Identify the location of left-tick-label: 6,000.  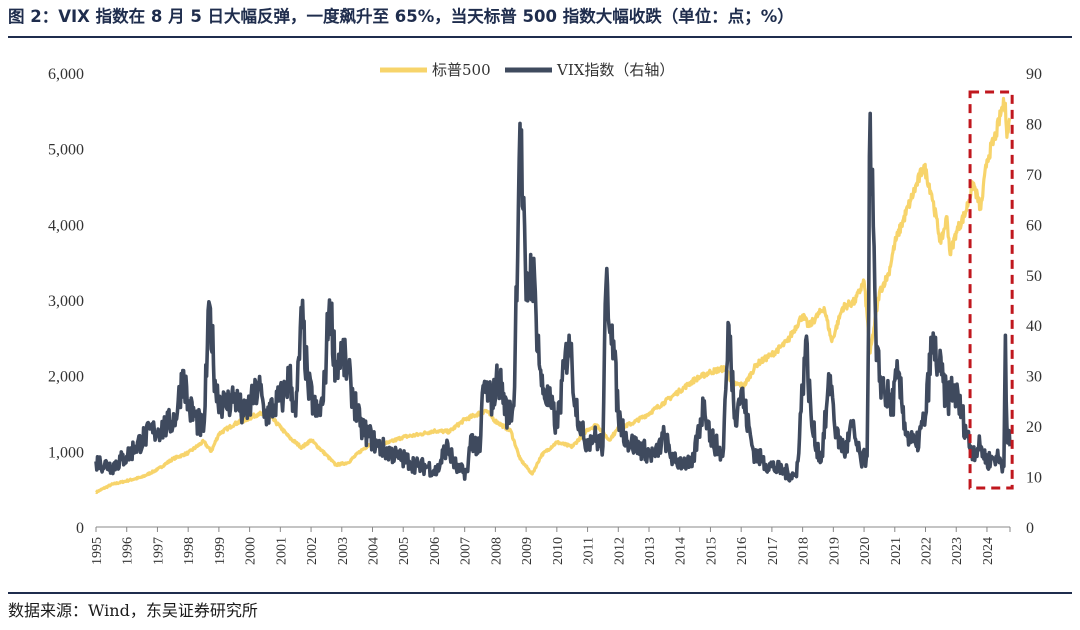
(66, 74).